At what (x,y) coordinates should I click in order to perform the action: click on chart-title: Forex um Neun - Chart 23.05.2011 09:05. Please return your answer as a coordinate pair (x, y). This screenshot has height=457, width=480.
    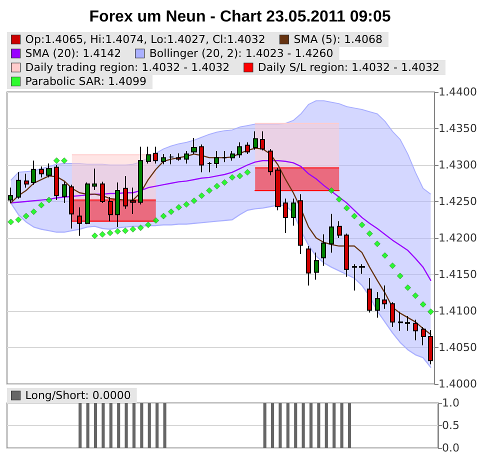
    Looking at the image, I should click on (240, 17).